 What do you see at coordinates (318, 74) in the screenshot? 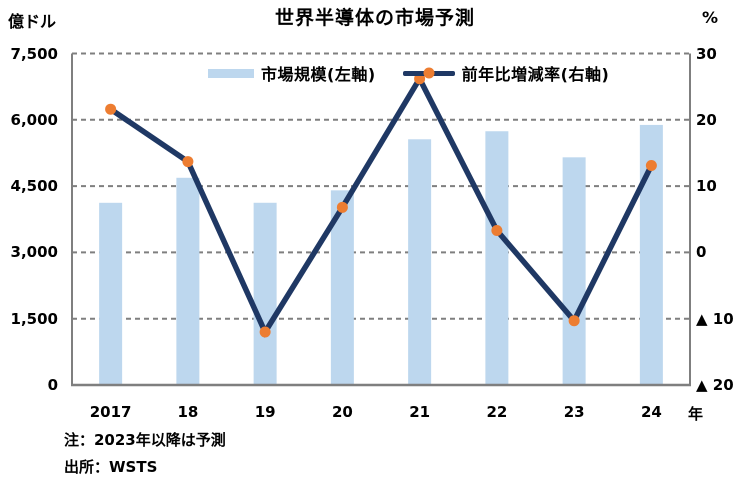
I see `legend-bar-label: 市場規模(左軸)` at bounding box center [318, 74].